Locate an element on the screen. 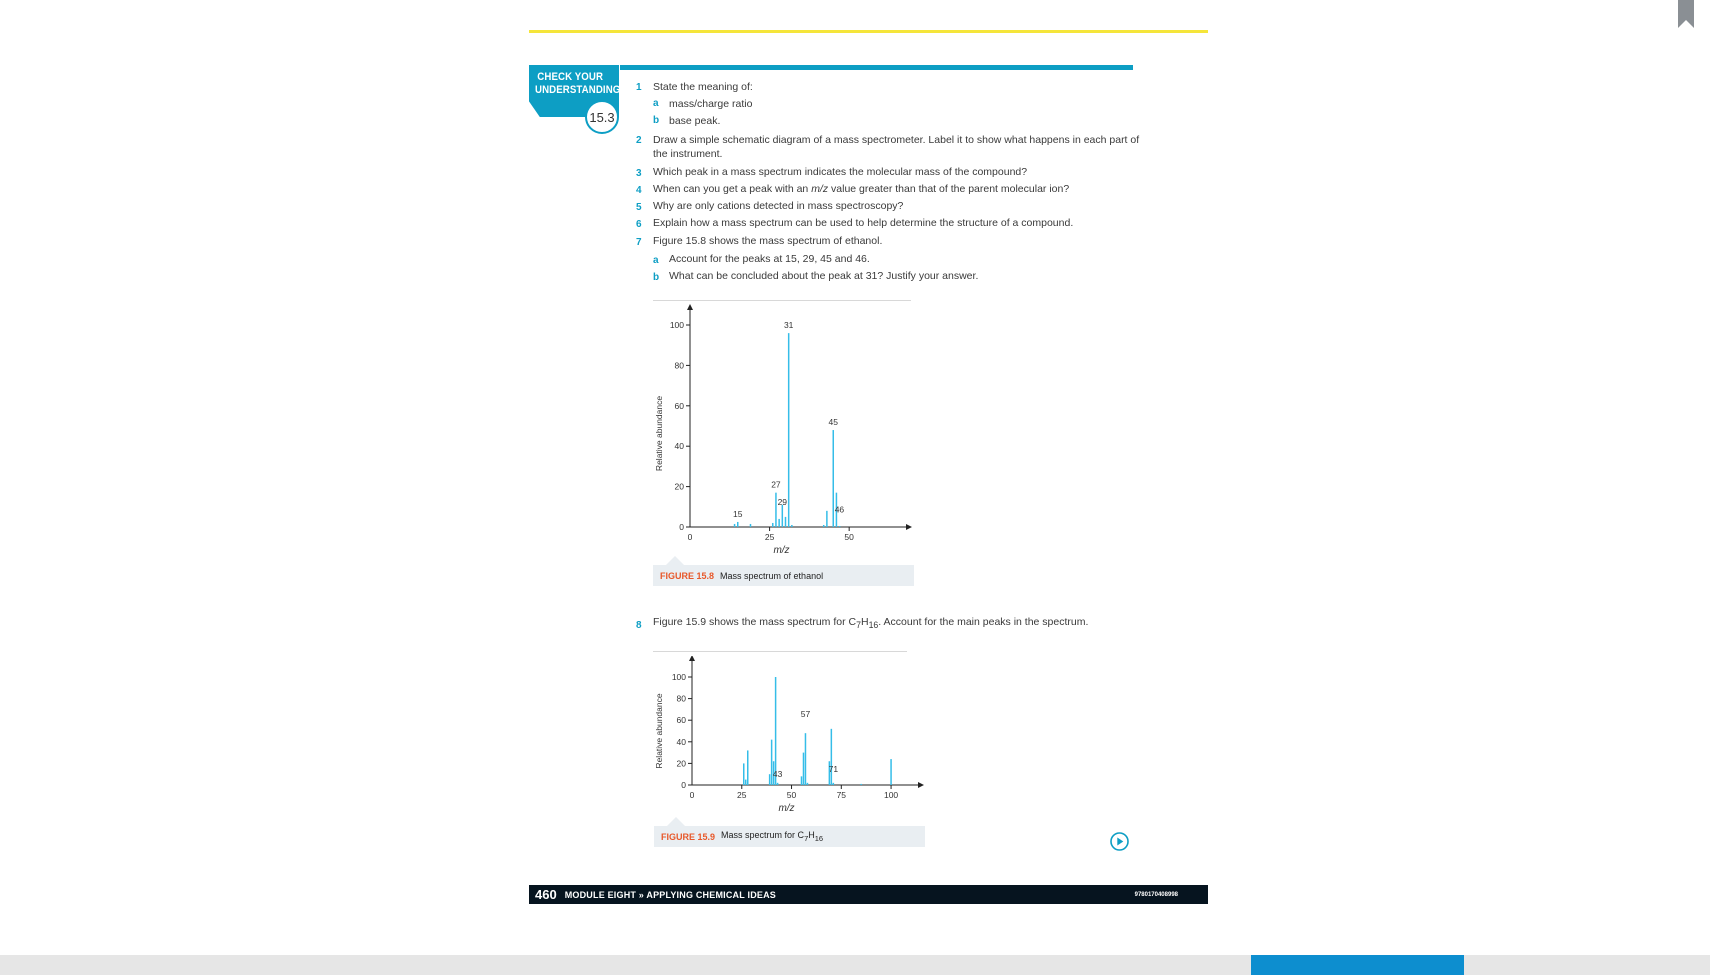 This screenshot has height=975, width=1710. peak-label: 45 is located at coordinates (834, 422).